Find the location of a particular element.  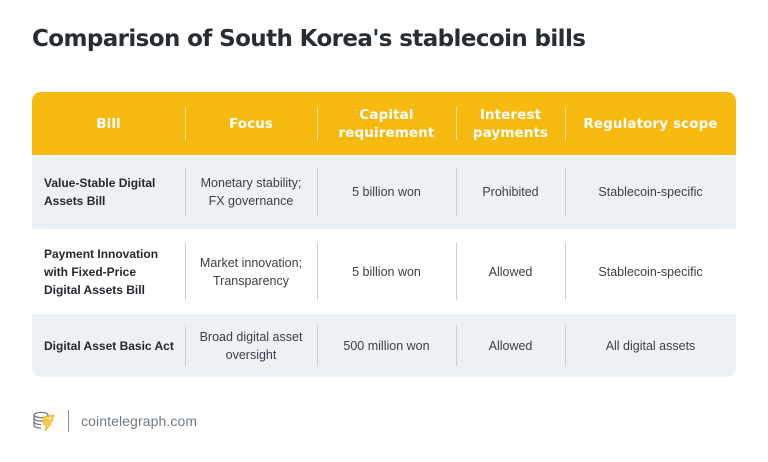

header-bill: Bill is located at coordinates (108, 123).